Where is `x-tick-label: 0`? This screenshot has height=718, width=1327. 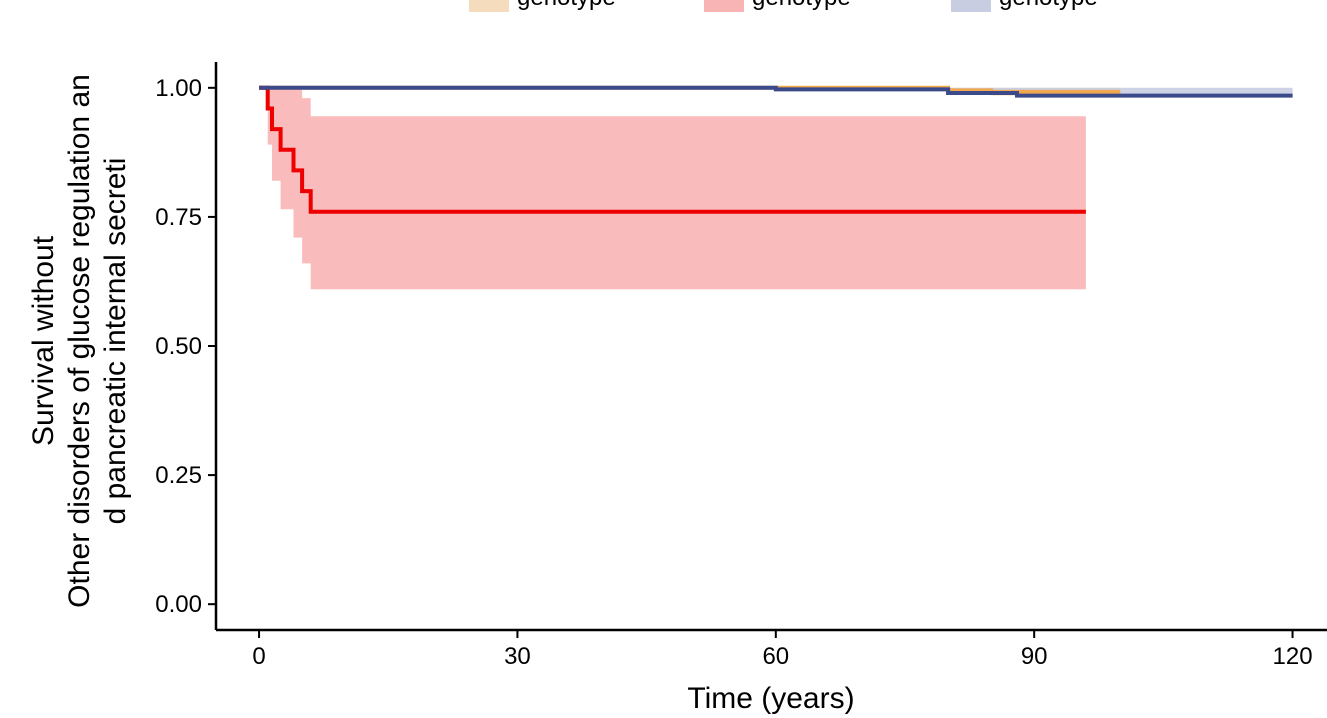
x-tick-label: 0 is located at coordinates (258, 656).